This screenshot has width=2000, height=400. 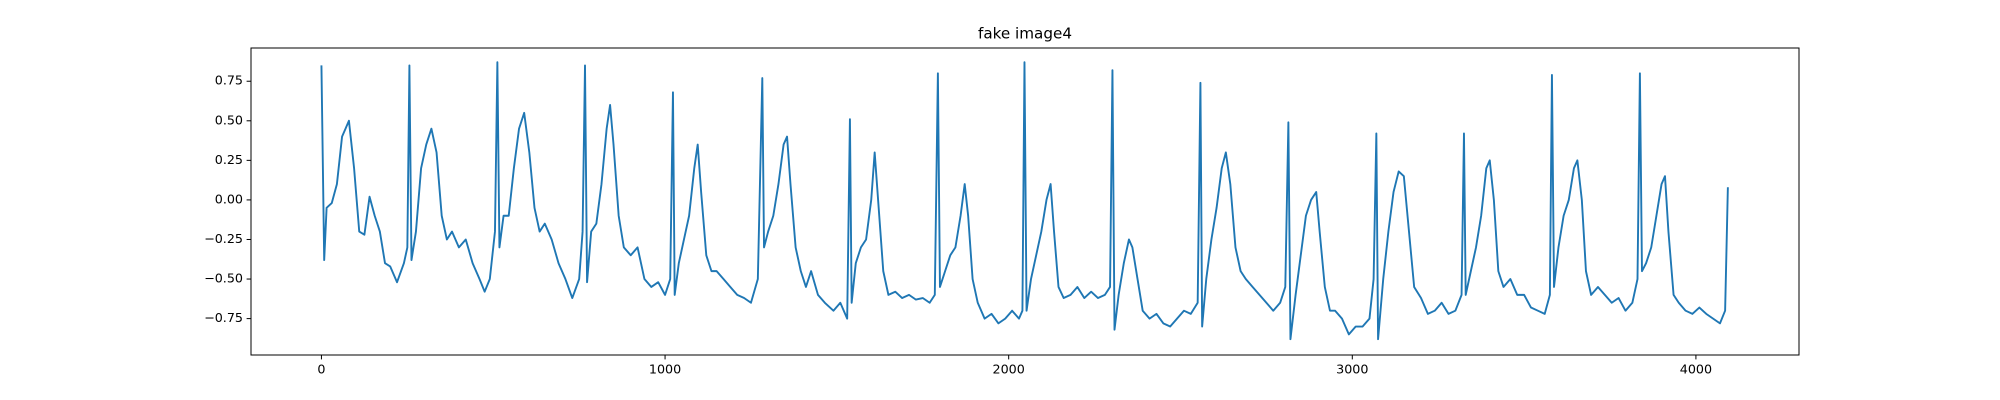 I want to click on y-tick-label: −0.75, so click(x=223, y=317).